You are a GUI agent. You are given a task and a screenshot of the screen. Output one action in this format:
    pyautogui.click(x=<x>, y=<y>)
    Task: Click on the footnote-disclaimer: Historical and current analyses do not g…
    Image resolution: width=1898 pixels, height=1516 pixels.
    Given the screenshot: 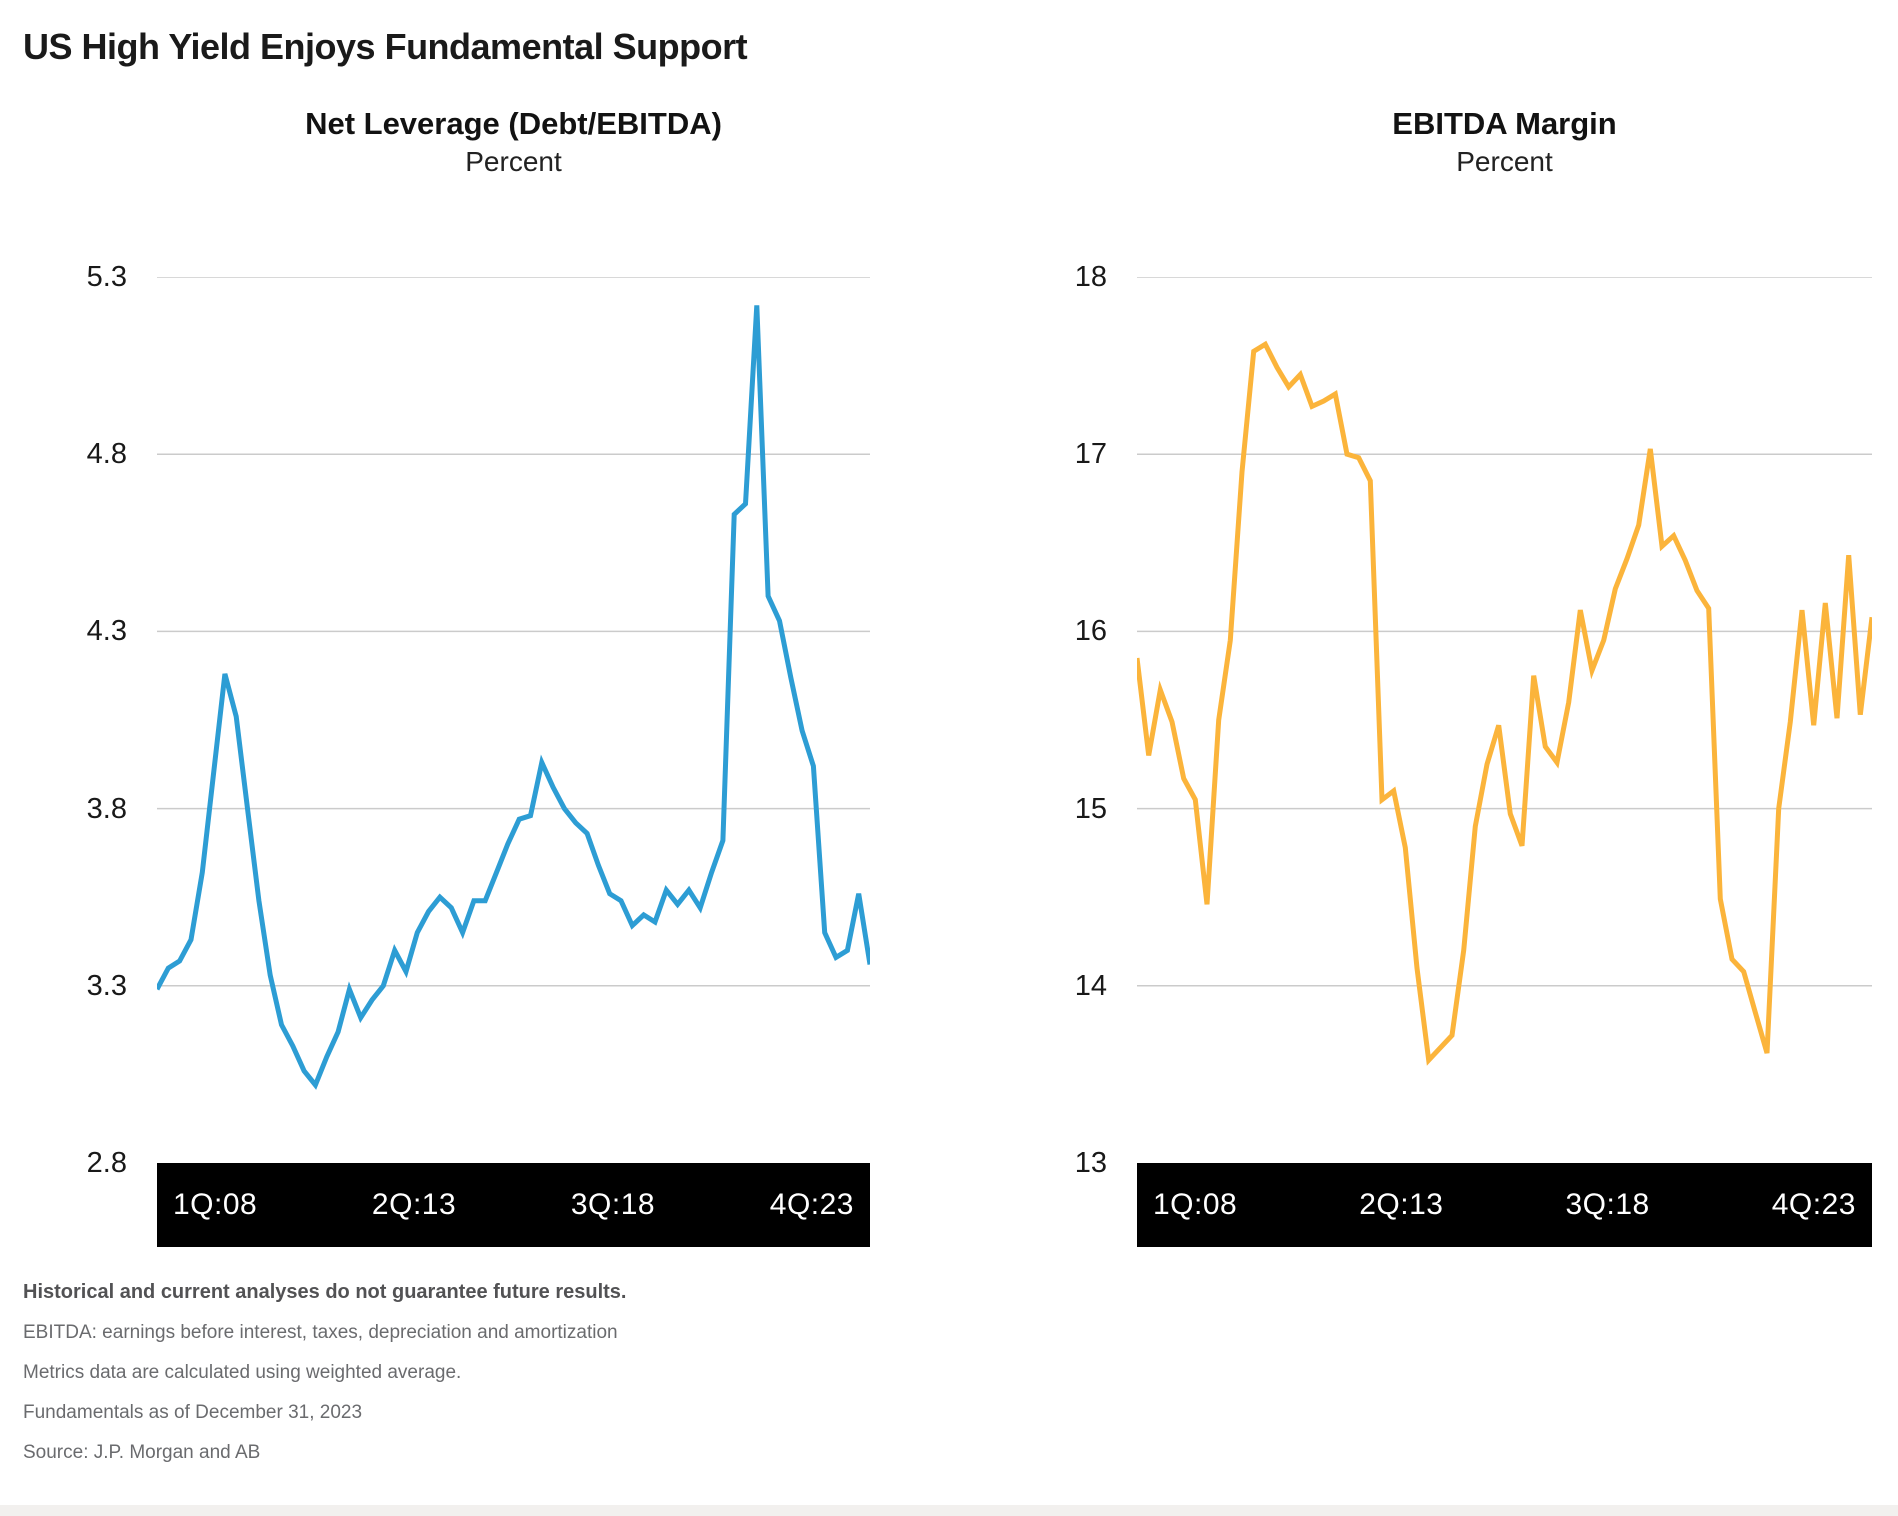 What is the action you would take?
    pyautogui.click(x=325, y=1292)
    